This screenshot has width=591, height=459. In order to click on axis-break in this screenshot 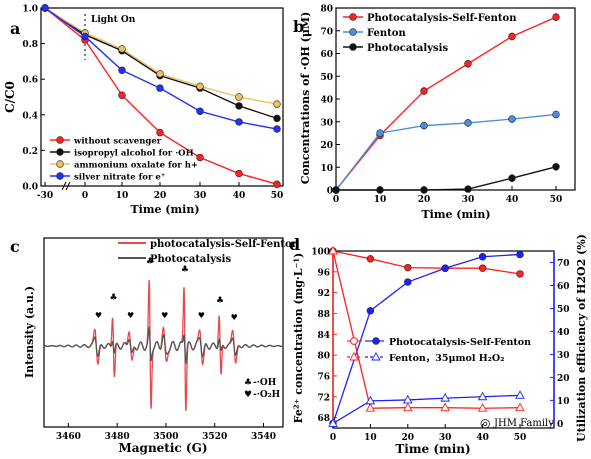, I will do `click(68, 186)`.